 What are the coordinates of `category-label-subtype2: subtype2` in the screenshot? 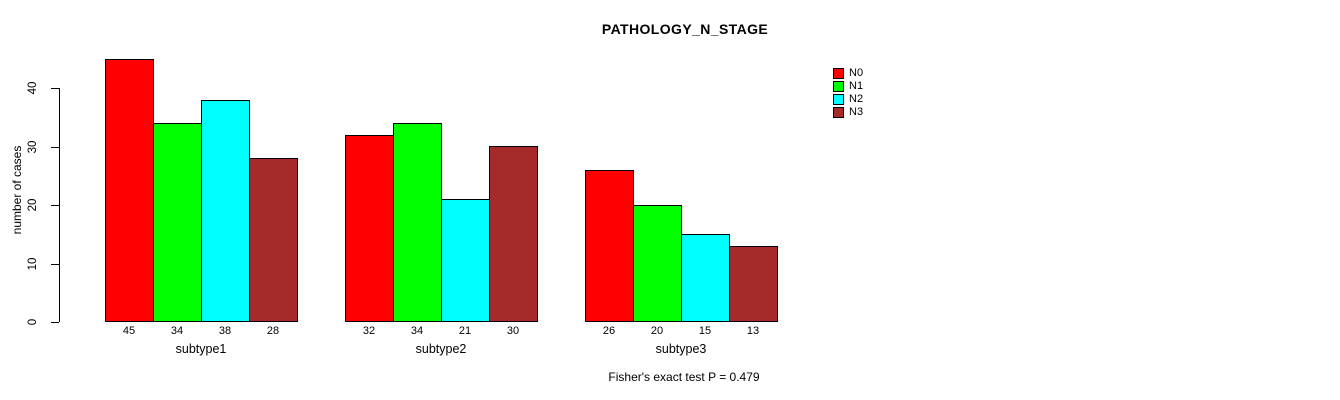 It's located at (441, 349).